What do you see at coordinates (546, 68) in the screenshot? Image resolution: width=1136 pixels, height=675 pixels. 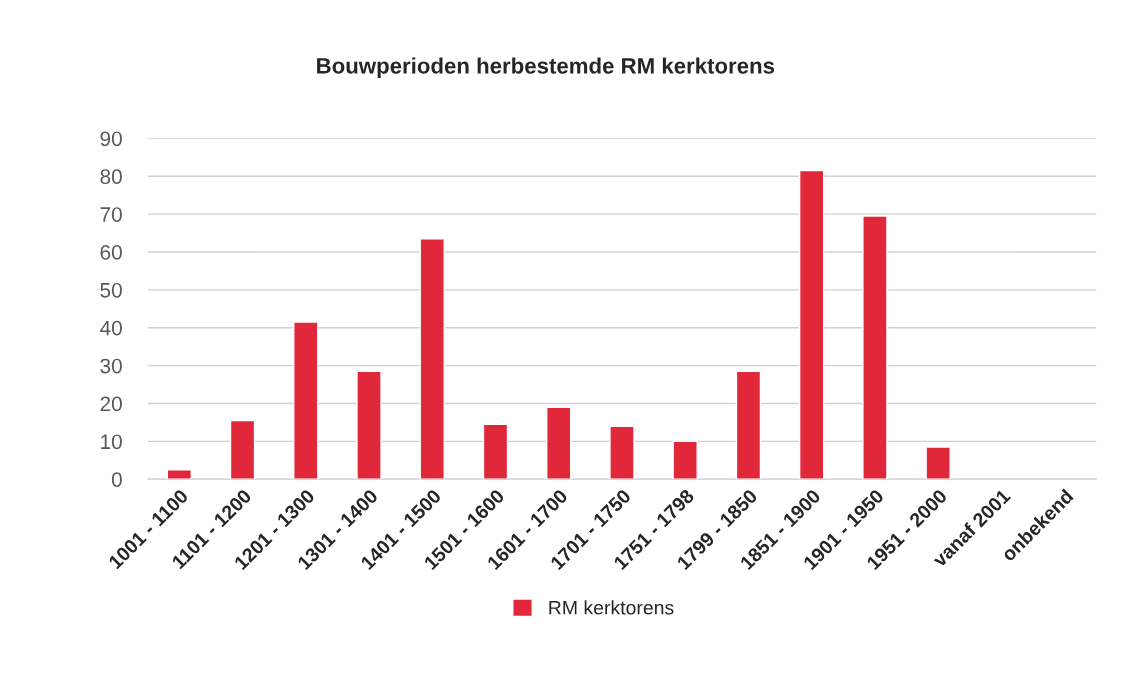 I see `chart-title: Bouwperioden herbestemde RM kerktorens` at bounding box center [546, 68].